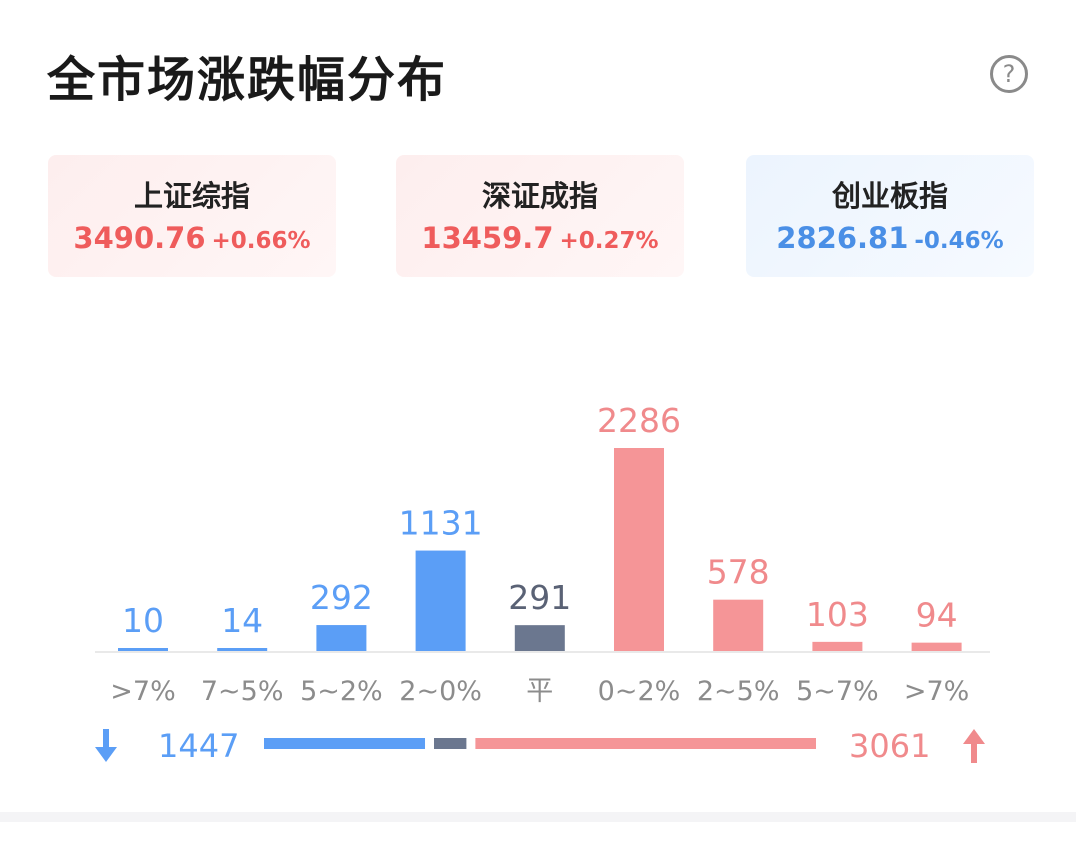  I want to click on data-label: 2286, so click(639, 420).